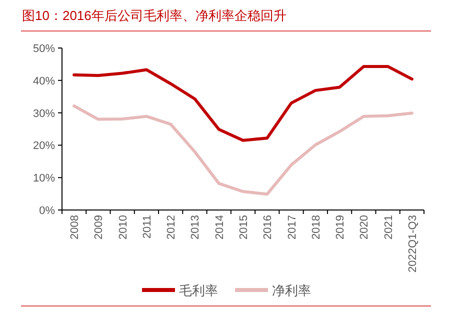 The image size is (452, 321). What do you see at coordinates (44, 114) in the screenshot?
I see `y-tick-label: 30%` at bounding box center [44, 114].